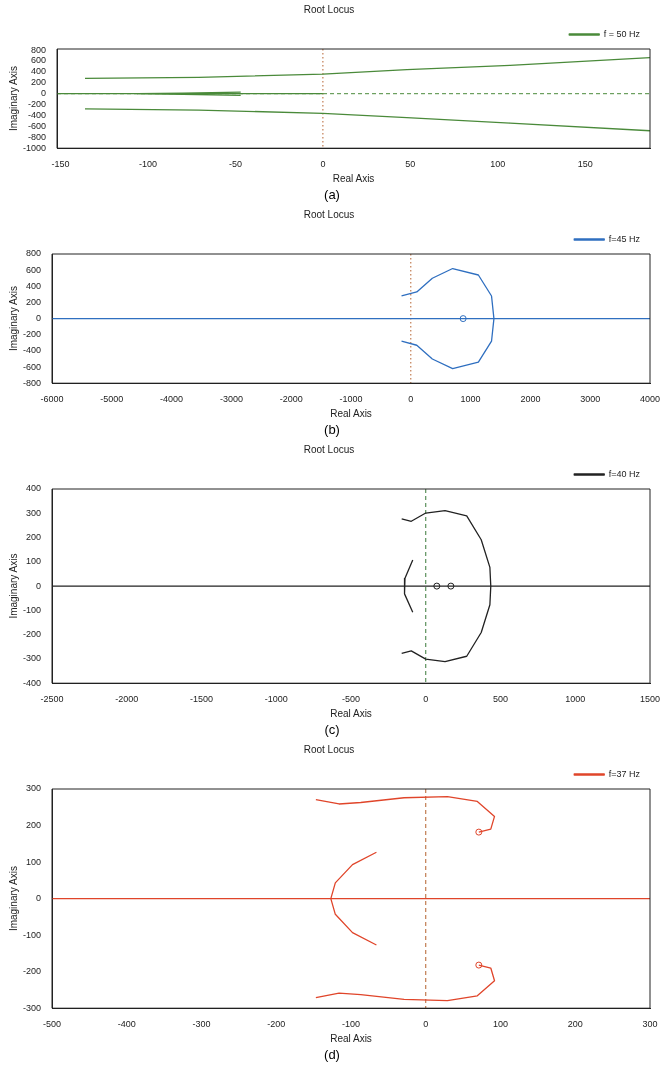 The image size is (664, 1065). What do you see at coordinates (590, 399) in the screenshot?
I see `x-tick-label: 3000` at bounding box center [590, 399].